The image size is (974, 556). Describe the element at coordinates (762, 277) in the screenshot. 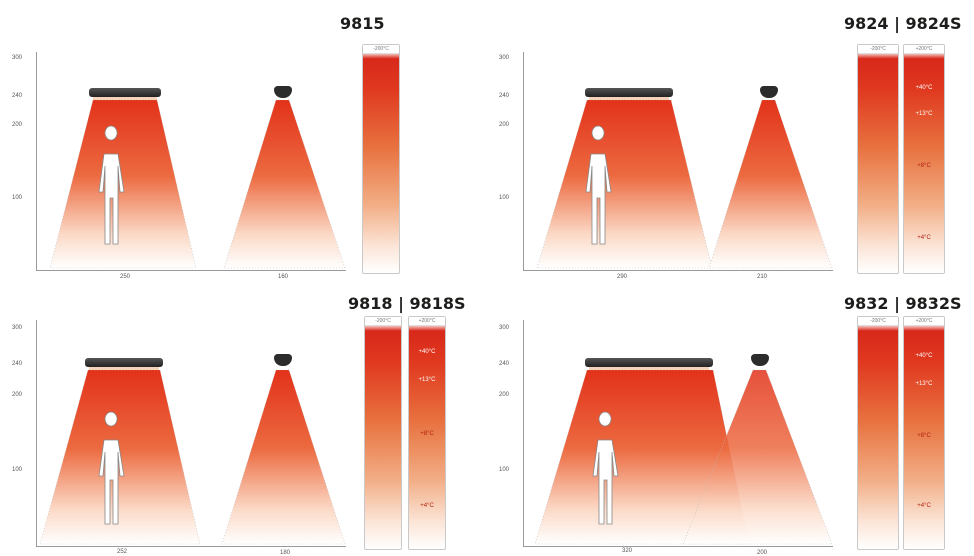

I see `x-distance-label: 210` at that location.